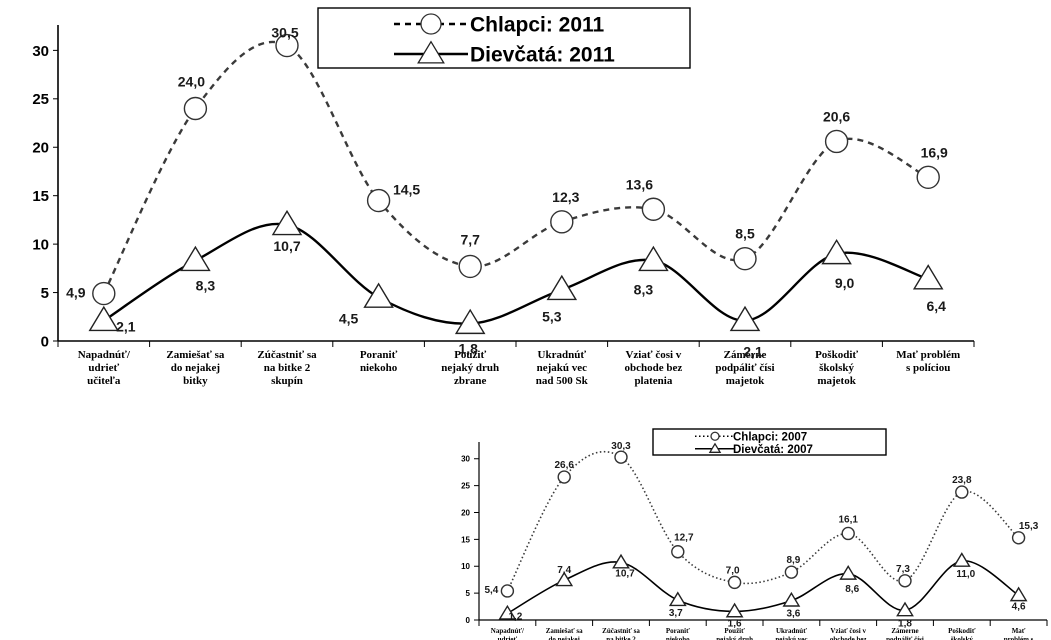  I want to click on data-label: 5,4, so click(491, 590).